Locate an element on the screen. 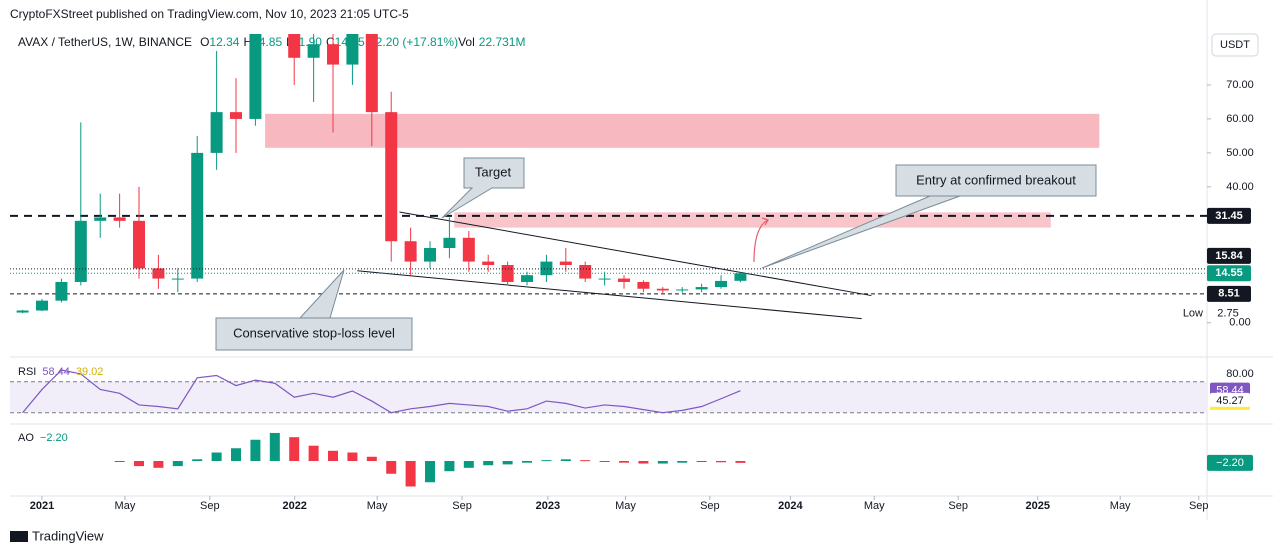 The width and height of the screenshot is (1273, 555). ao-badge is located at coordinates (1230, 462).